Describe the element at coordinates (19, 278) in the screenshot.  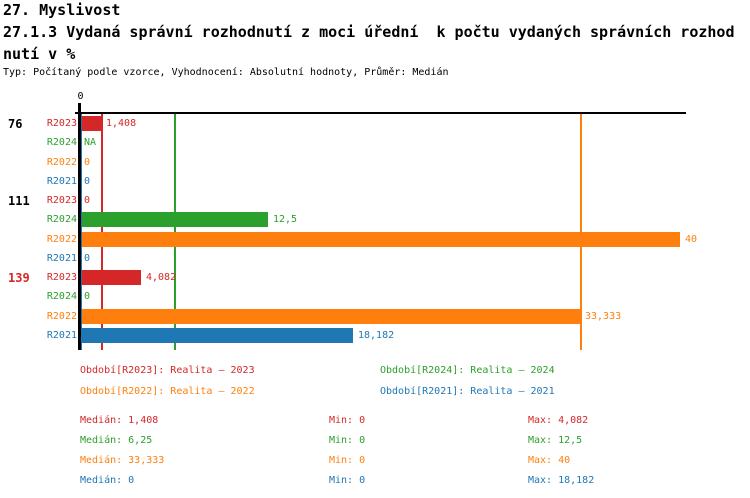
I see `group-label-139: 139` at that location.